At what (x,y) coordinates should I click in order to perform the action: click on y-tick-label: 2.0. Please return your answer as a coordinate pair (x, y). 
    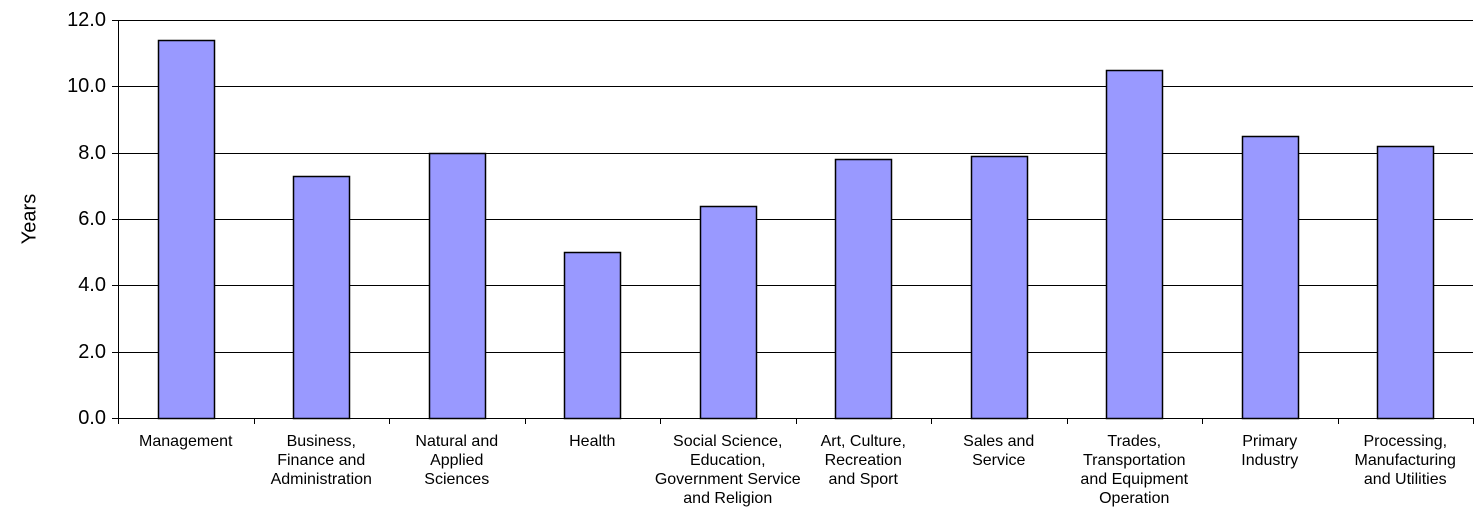
    Looking at the image, I should click on (92, 352).